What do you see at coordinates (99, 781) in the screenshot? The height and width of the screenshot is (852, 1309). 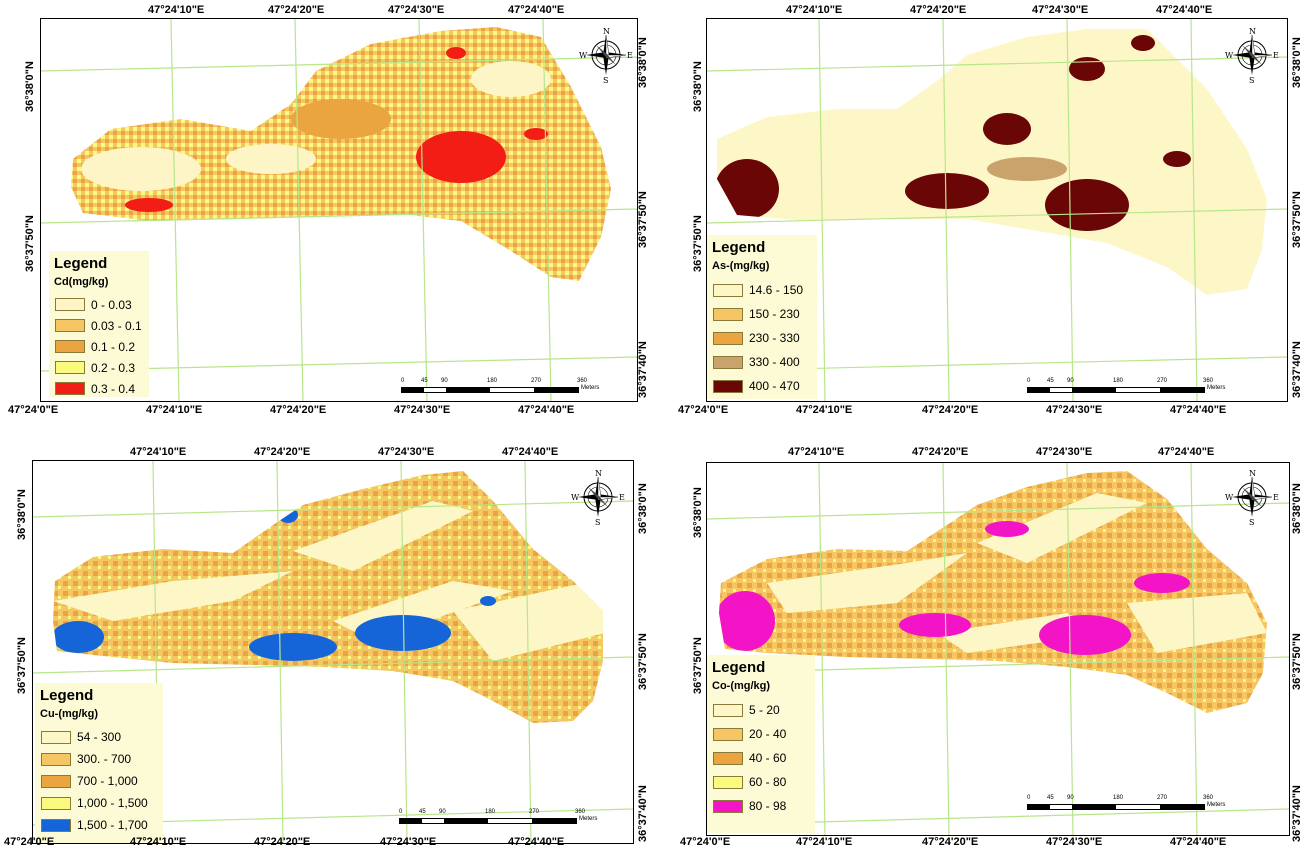 I see `legend-item: 700 - 1,000` at bounding box center [99, 781].